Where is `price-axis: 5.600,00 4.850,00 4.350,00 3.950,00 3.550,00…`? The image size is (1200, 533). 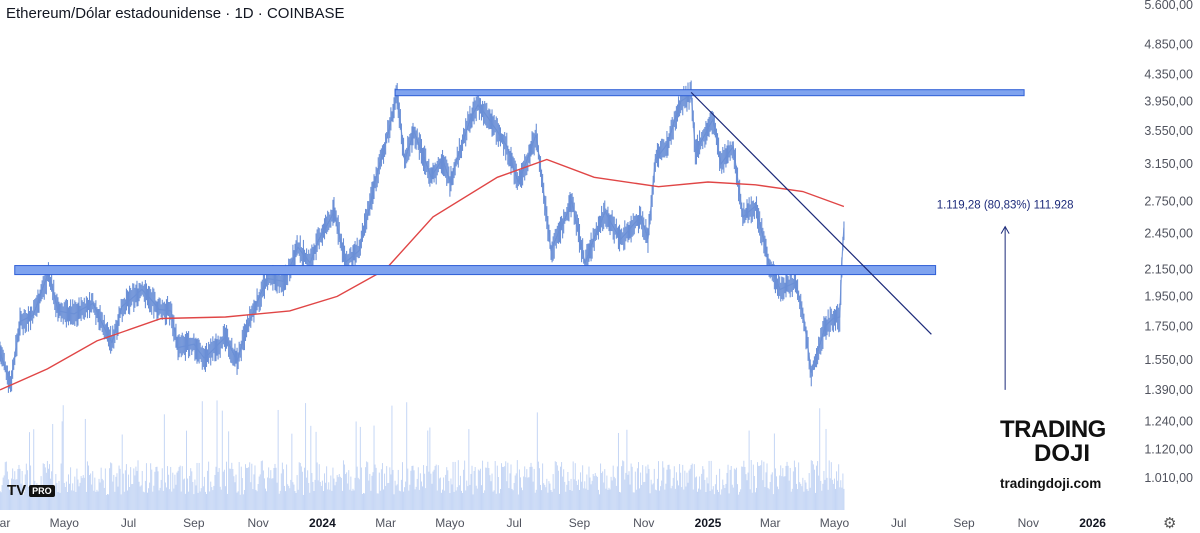 price-axis: 5.600,00 4.850,00 4.350,00 3.950,00 3.550,00… is located at coordinates (1168, 242).